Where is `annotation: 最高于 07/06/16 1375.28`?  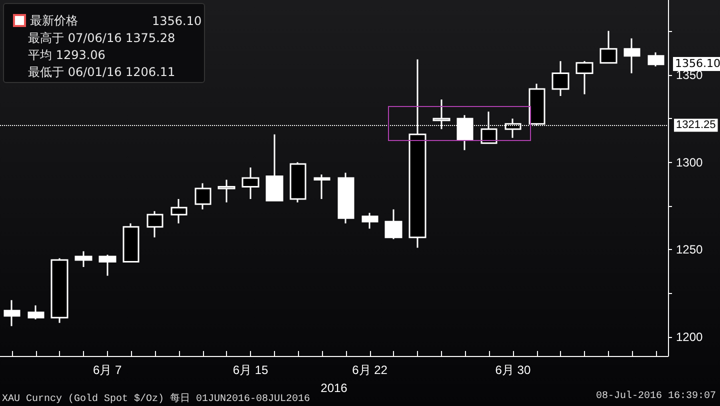 annotation: 最高于 07/06/16 1375.28 is located at coordinates (102, 38).